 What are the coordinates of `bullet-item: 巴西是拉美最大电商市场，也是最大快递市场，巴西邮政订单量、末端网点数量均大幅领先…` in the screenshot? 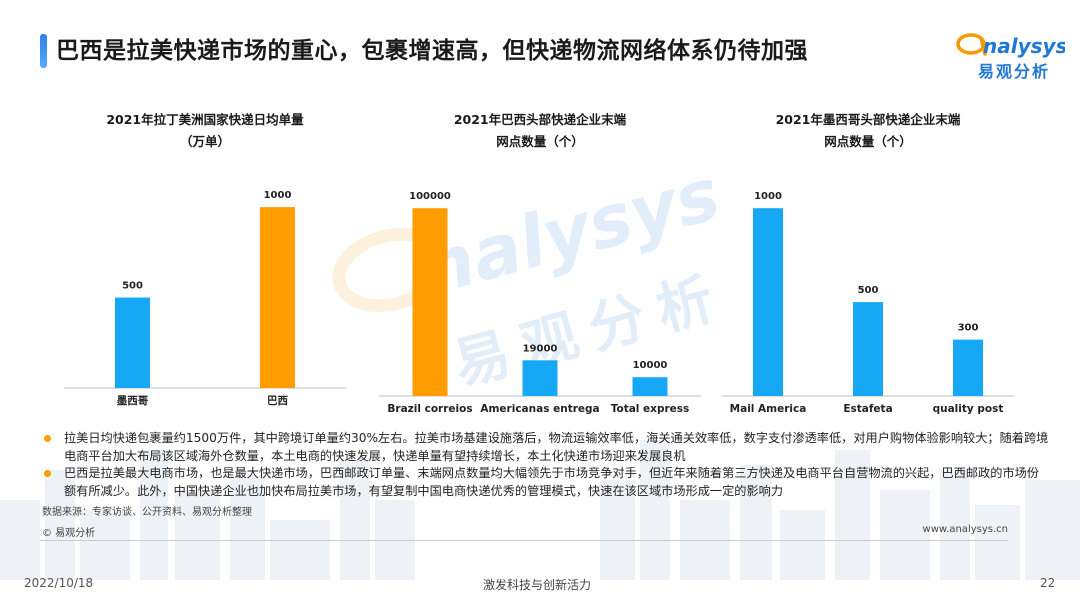 It's located at (545, 482).